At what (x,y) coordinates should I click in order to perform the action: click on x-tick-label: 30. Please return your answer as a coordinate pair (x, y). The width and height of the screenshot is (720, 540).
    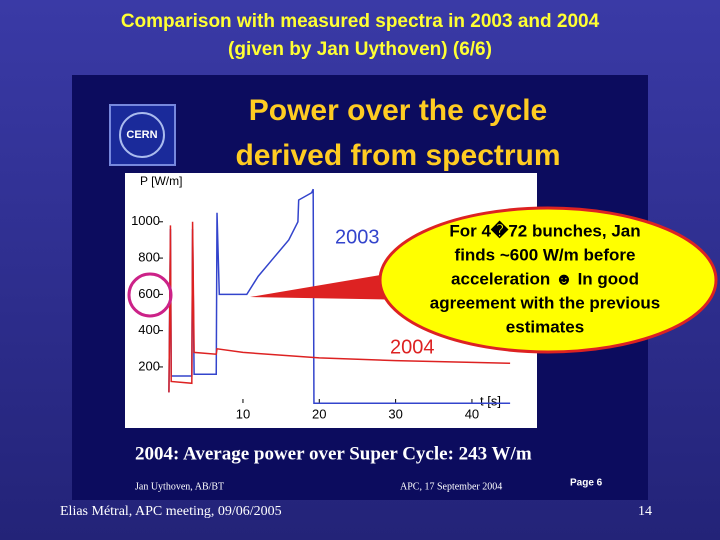
    Looking at the image, I should click on (395, 413).